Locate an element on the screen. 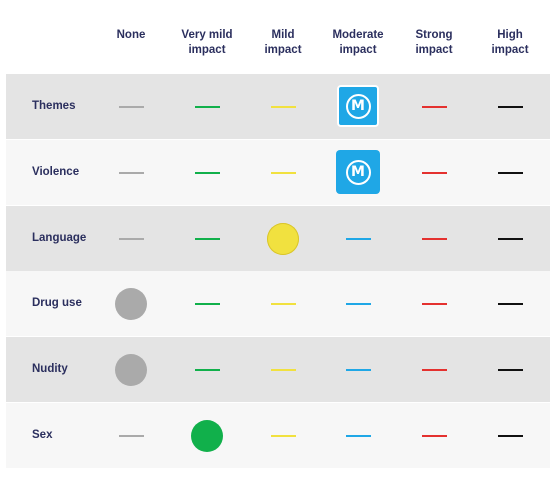  column-header-line: Strong is located at coordinates (434, 35).